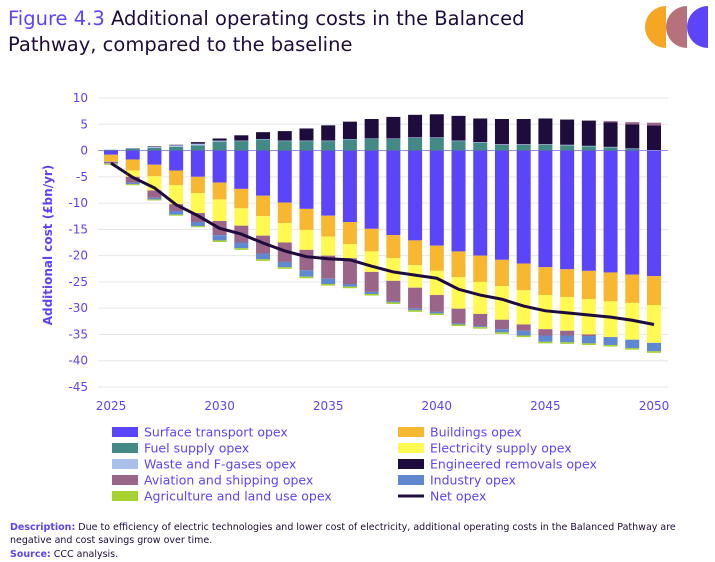 This screenshot has width=715, height=562. What do you see at coordinates (196, 448) in the screenshot?
I see `legend-label: Fuel supply opex` at bounding box center [196, 448].